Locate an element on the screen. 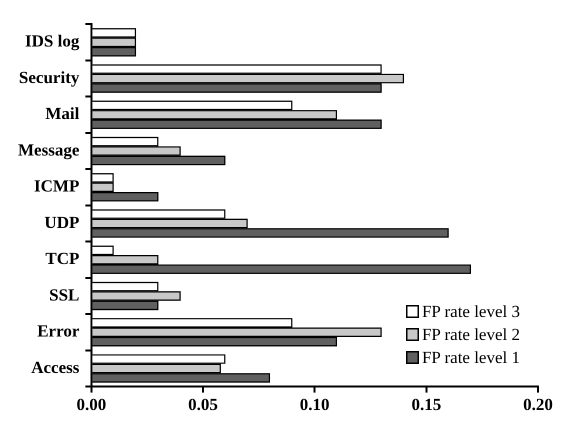 This screenshot has height=427, width=568. legend-label: FP rate level 3 is located at coordinates (471, 312).